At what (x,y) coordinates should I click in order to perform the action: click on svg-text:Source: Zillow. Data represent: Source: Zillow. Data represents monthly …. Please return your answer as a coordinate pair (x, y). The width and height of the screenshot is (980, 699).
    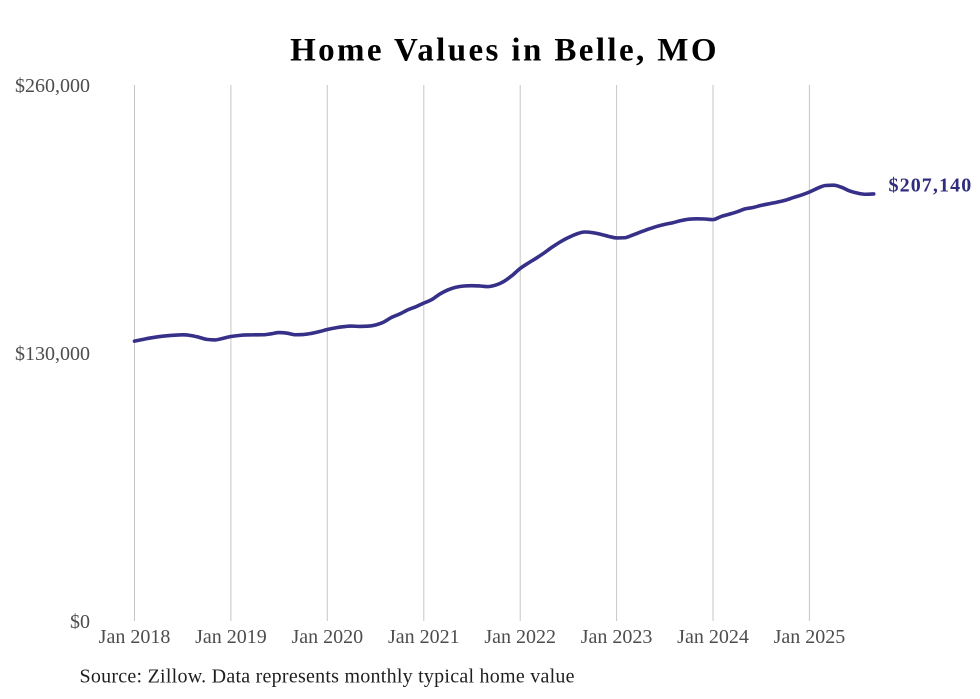
    Looking at the image, I should click on (327, 677).